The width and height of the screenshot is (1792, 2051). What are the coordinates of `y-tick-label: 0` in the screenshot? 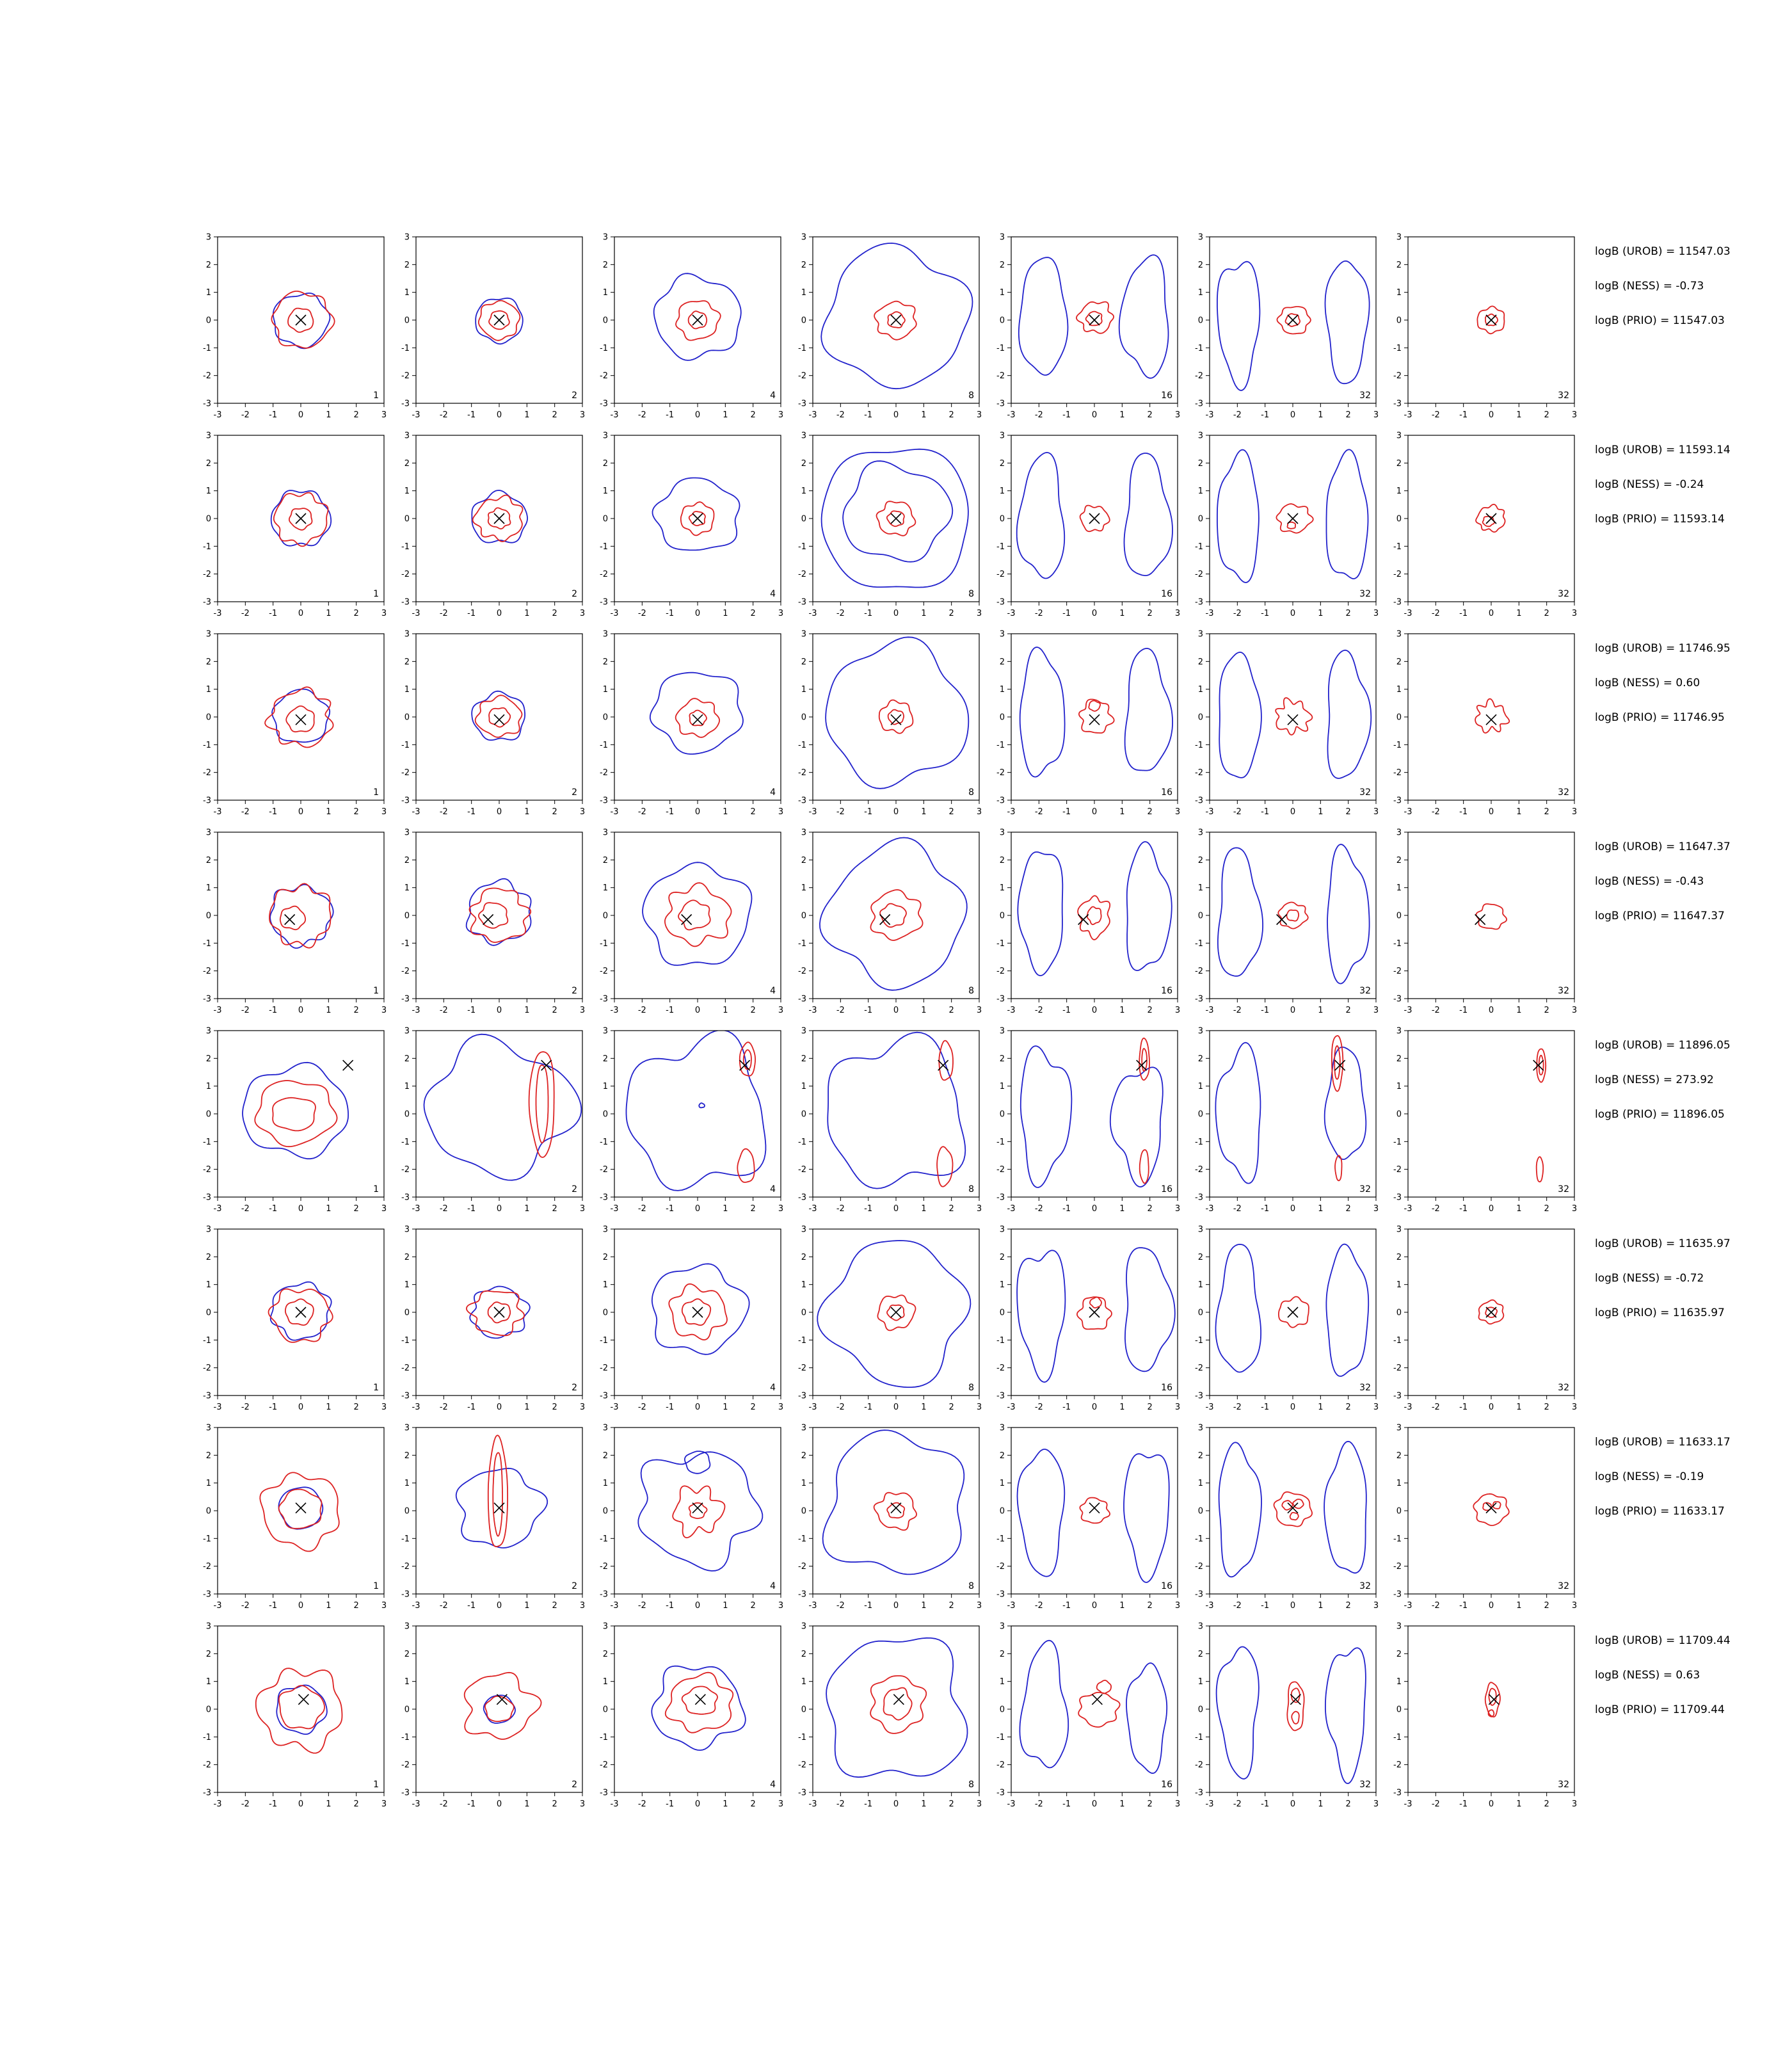 It's located at (1002, 519).